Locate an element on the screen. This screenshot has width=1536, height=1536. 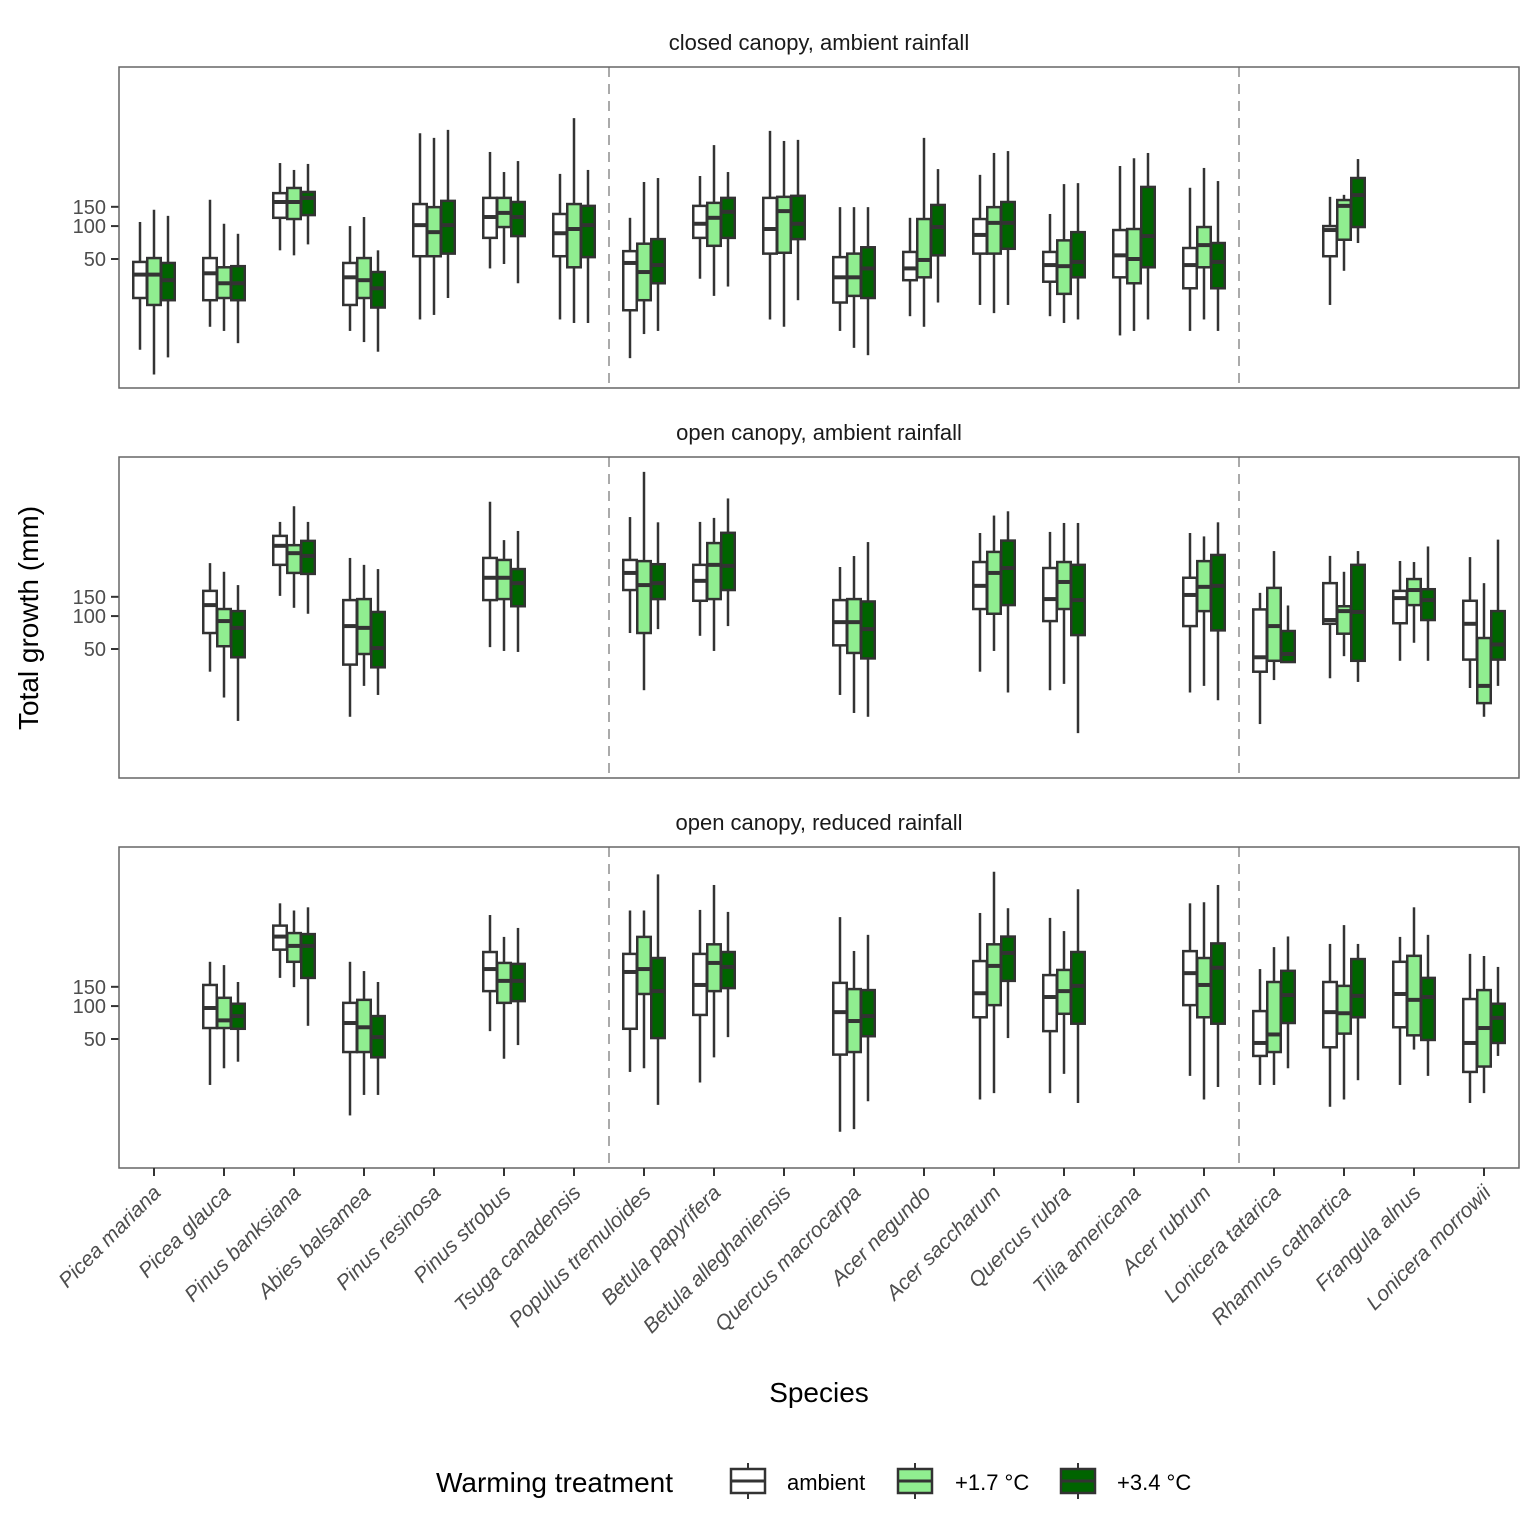
x-tick-label: Tsuga canadensis is located at coordinates (518, 1249).